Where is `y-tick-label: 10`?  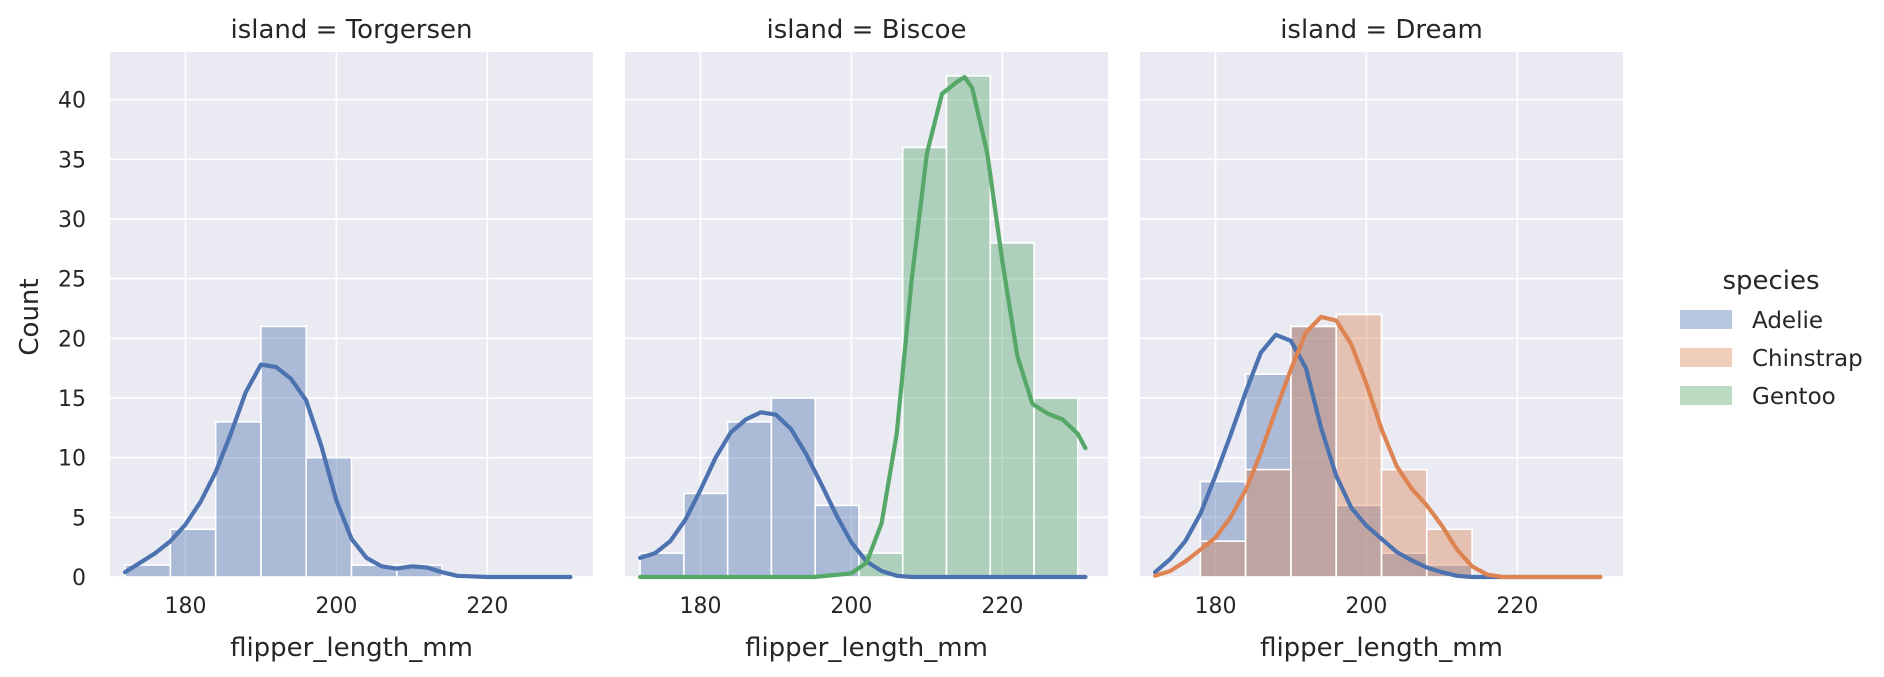
y-tick-label: 10 is located at coordinates (72, 459).